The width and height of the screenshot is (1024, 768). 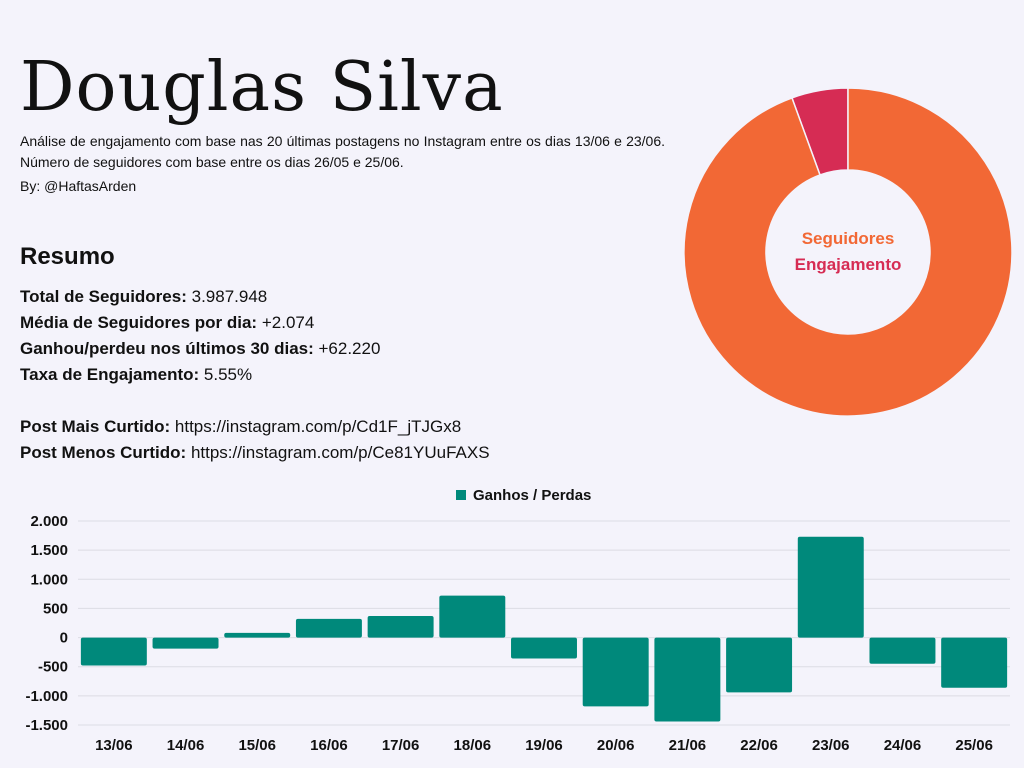 I want to click on summary-value: 3.987.948, so click(x=229, y=296).